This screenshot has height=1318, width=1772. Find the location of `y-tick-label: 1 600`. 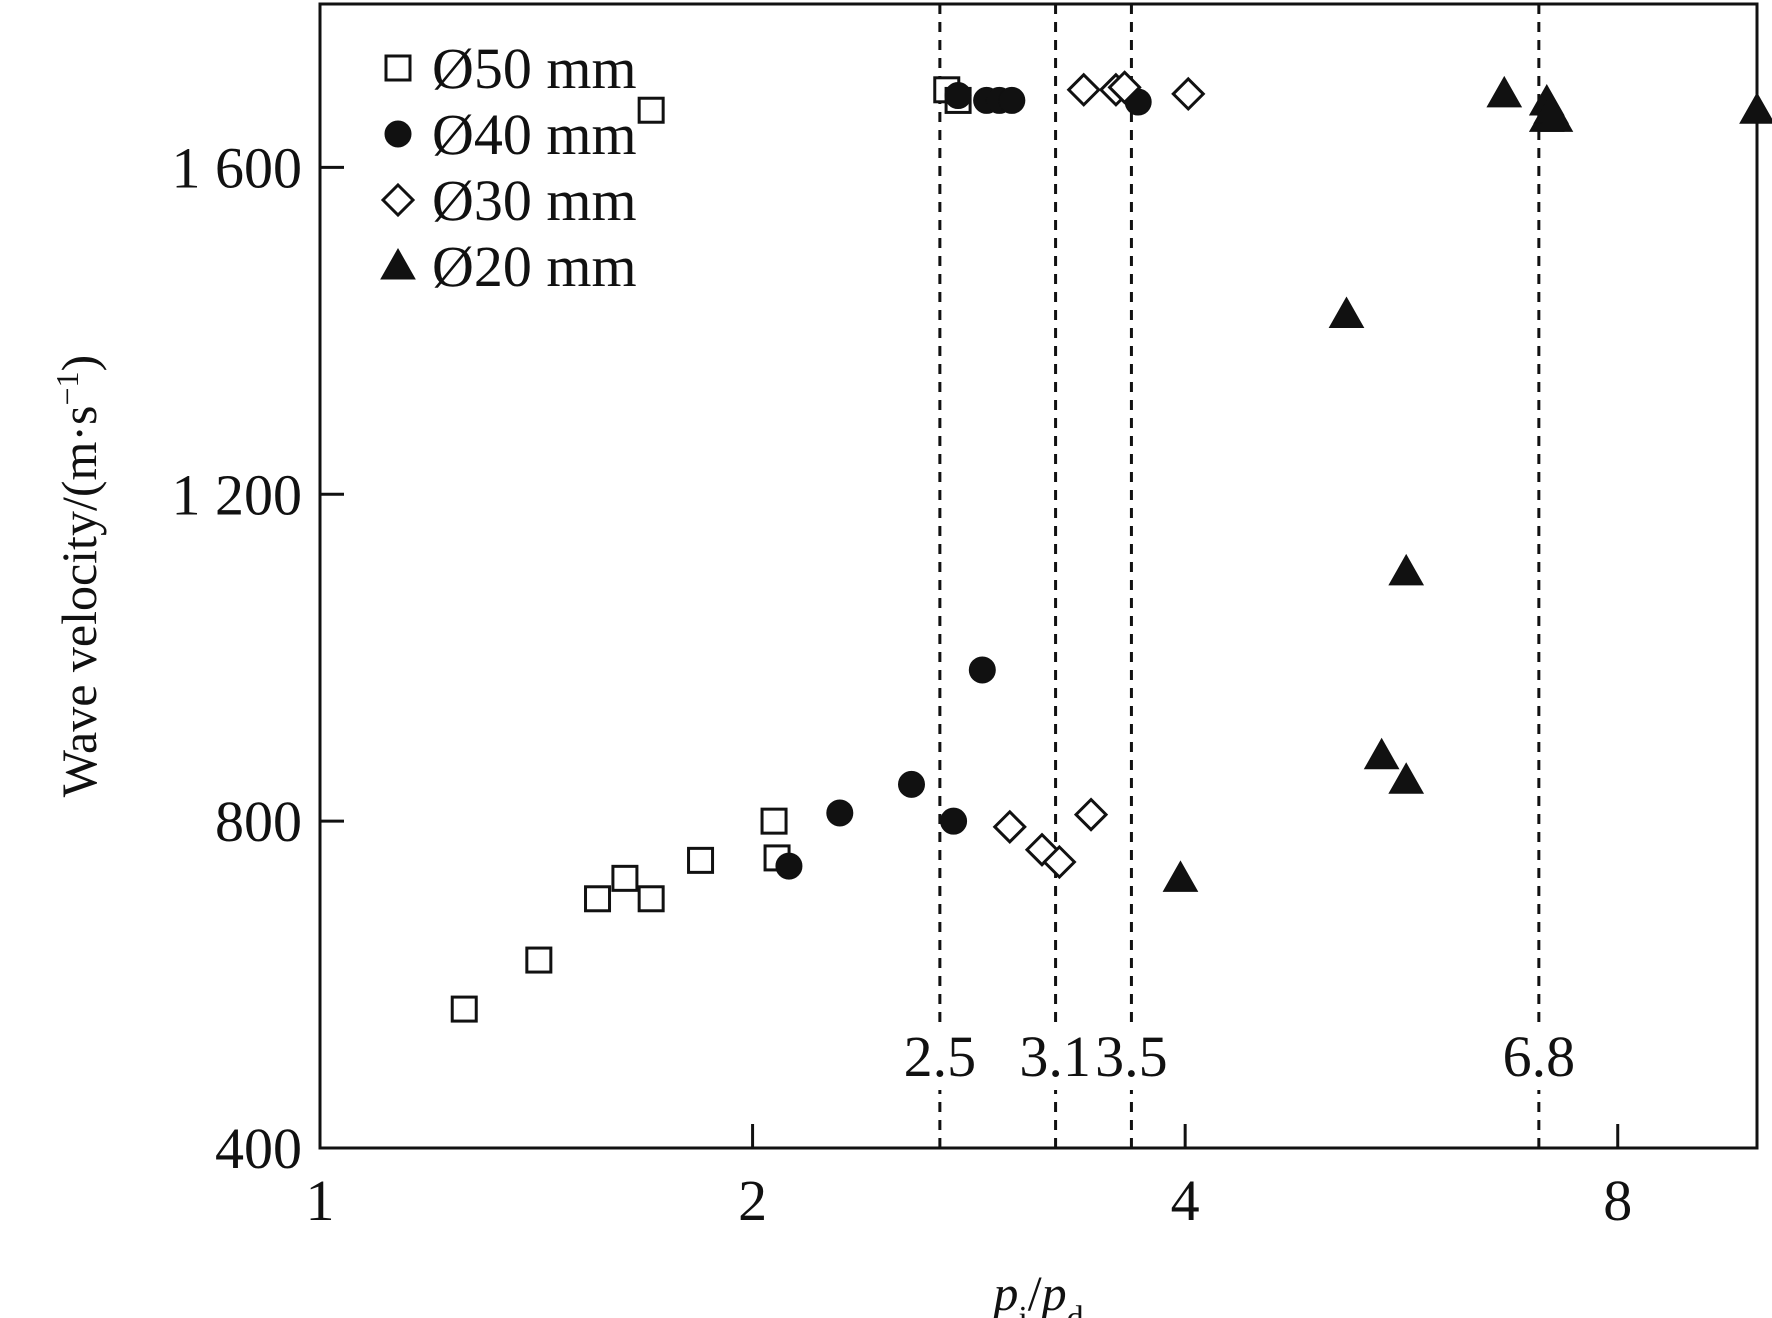

y-tick-label: 1 600 is located at coordinates (237, 167).